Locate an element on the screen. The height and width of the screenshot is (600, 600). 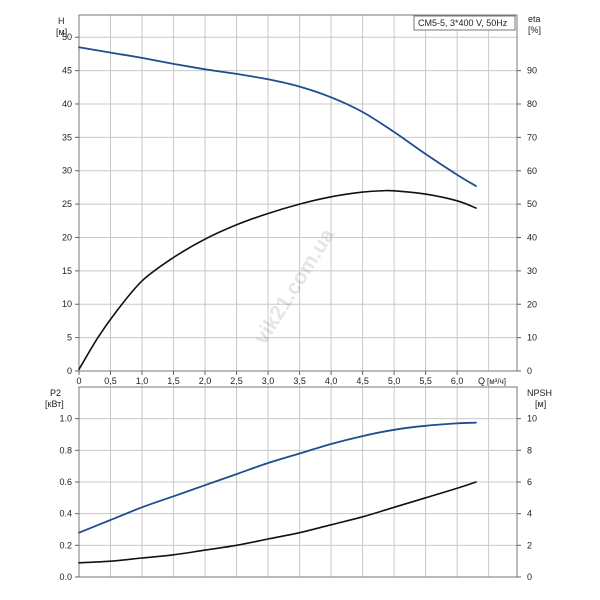
top-right-tick-label: 30 is located at coordinates (532, 271).